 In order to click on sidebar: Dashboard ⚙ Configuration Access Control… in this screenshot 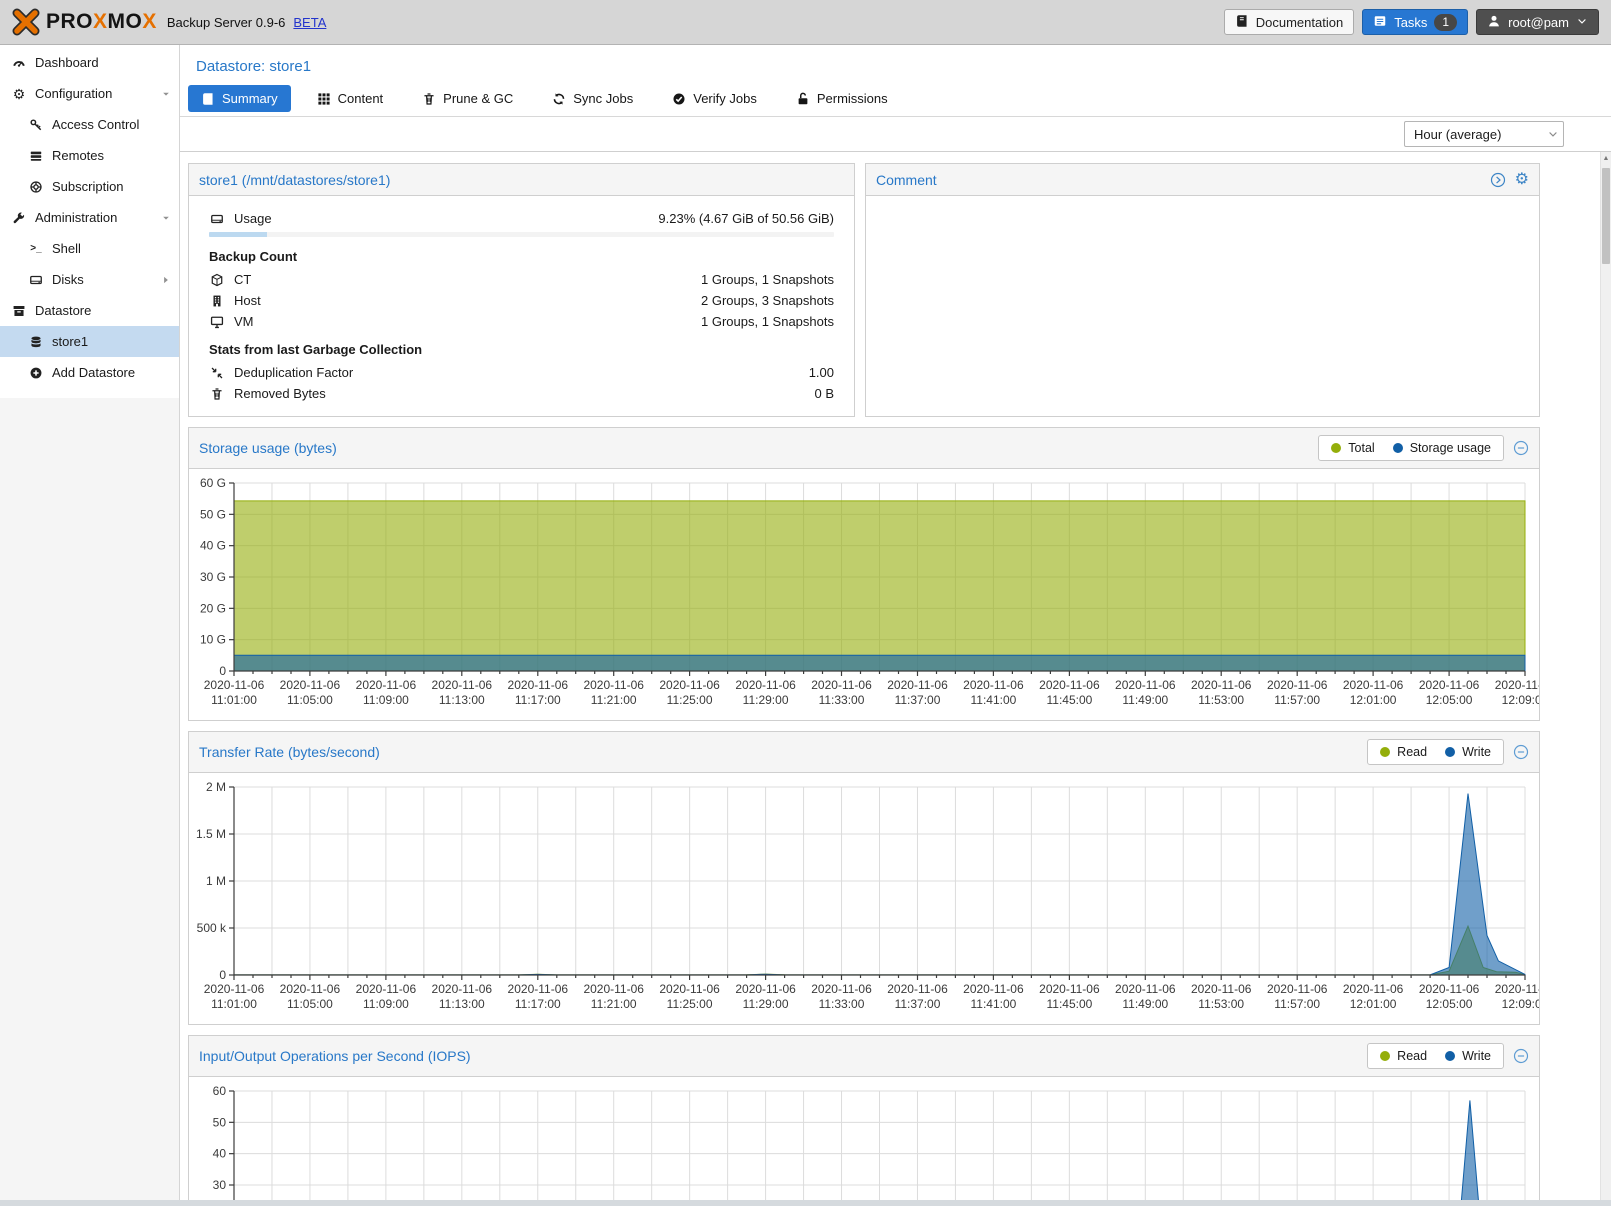, I will do `click(90, 625)`.